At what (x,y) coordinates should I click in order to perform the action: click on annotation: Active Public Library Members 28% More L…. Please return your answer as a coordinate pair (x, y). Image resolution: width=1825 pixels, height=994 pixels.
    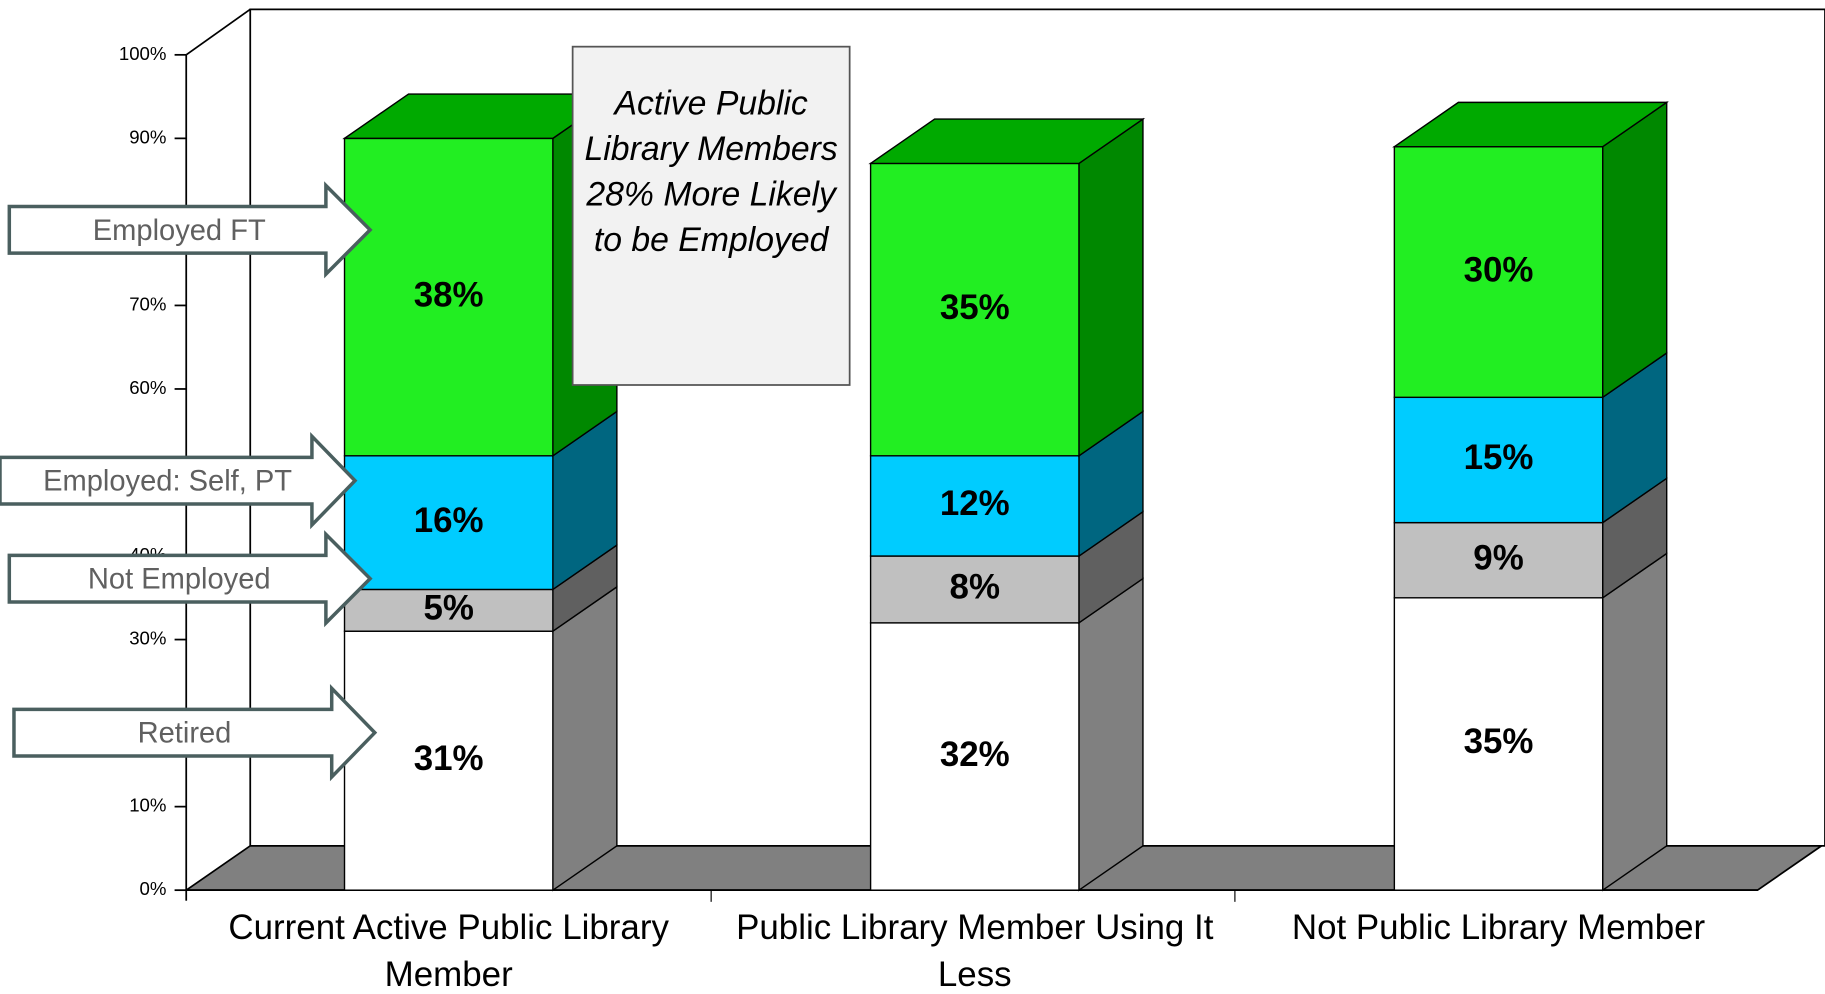
    Looking at the image, I should click on (711, 172).